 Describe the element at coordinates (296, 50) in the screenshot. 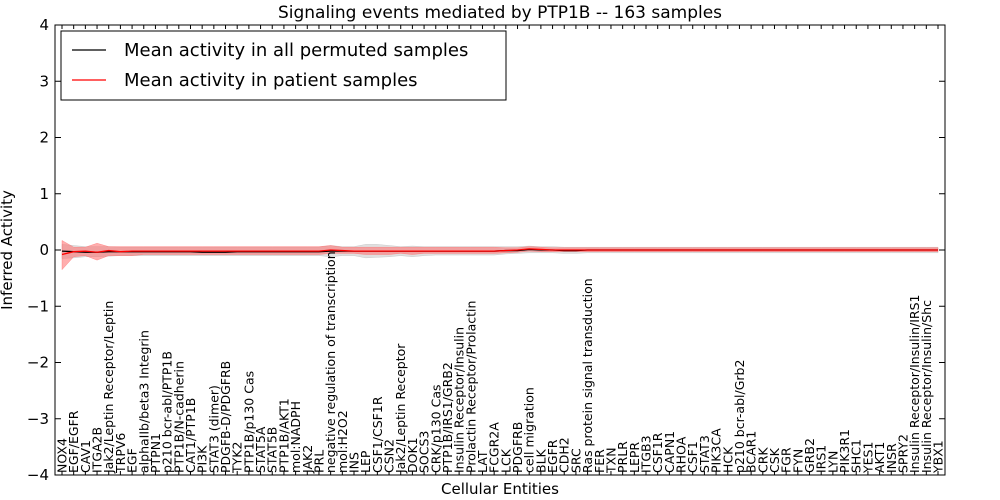

I see `legend-label-permuted: Mean activity in all permuted samples` at that location.